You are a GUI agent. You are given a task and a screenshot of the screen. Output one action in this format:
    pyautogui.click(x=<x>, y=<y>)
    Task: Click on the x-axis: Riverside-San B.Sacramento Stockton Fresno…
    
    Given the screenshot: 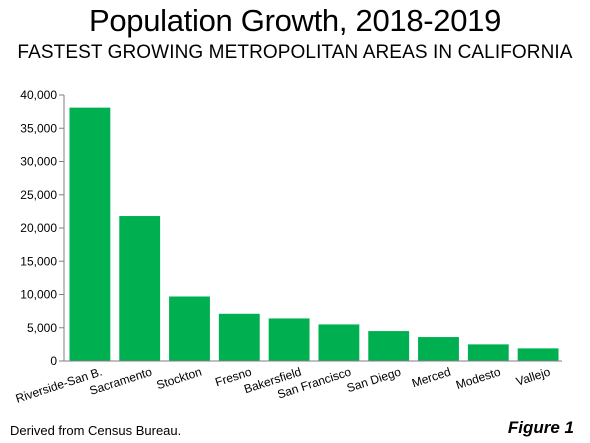 What is the action you would take?
    pyautogui.click(x=288, y=383)
    